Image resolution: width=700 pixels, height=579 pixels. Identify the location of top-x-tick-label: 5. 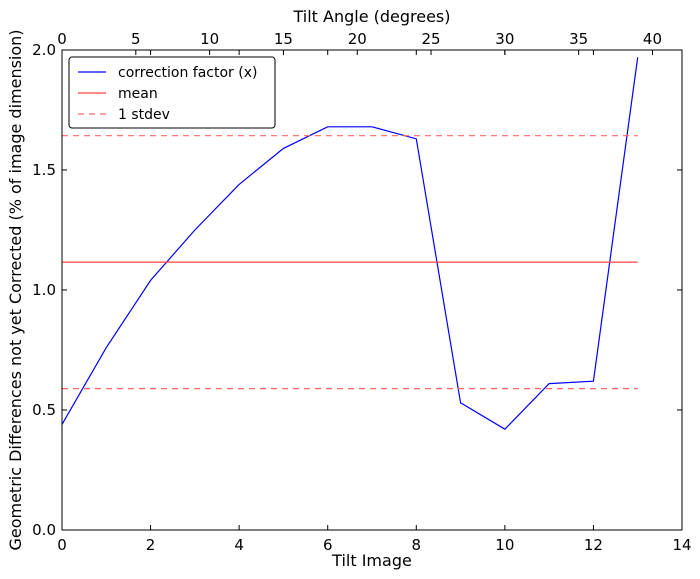
(136, 39).